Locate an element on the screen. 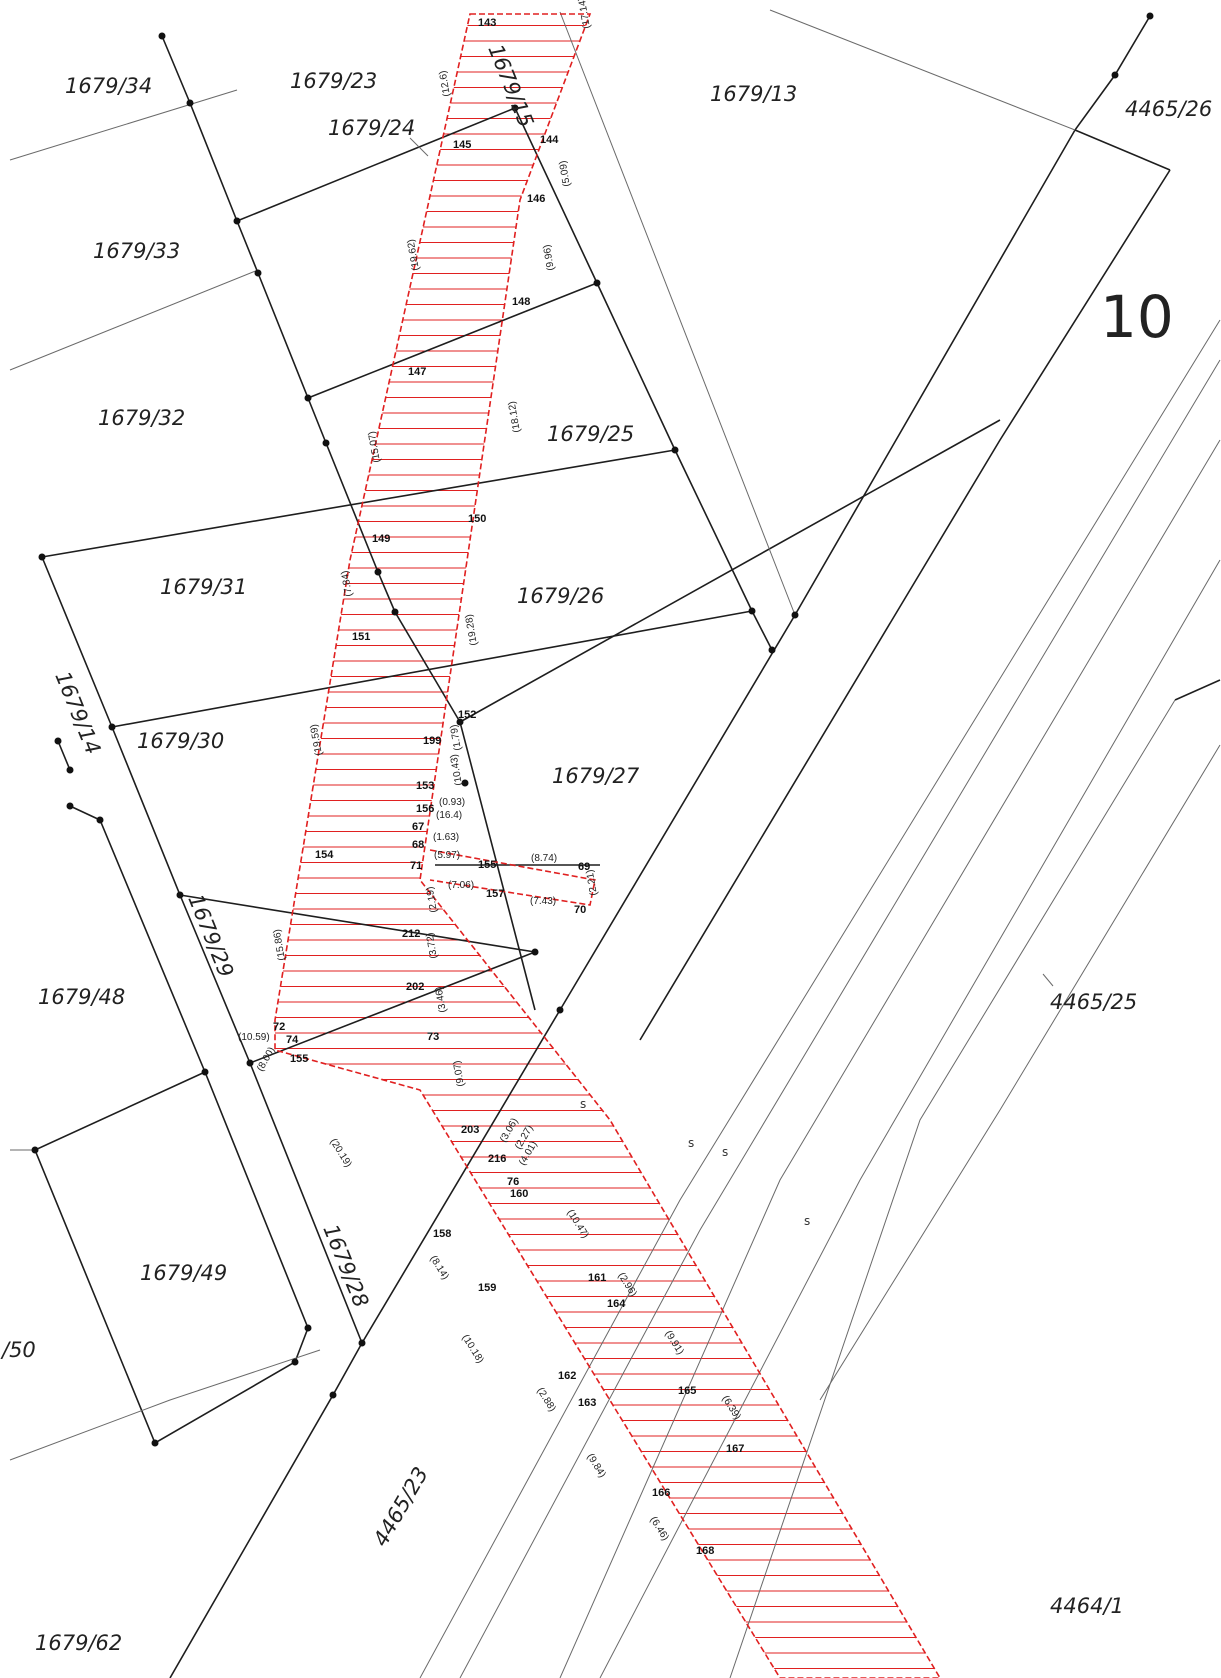  dimension-label: (6.39) is located at coordinates (730, 1408).